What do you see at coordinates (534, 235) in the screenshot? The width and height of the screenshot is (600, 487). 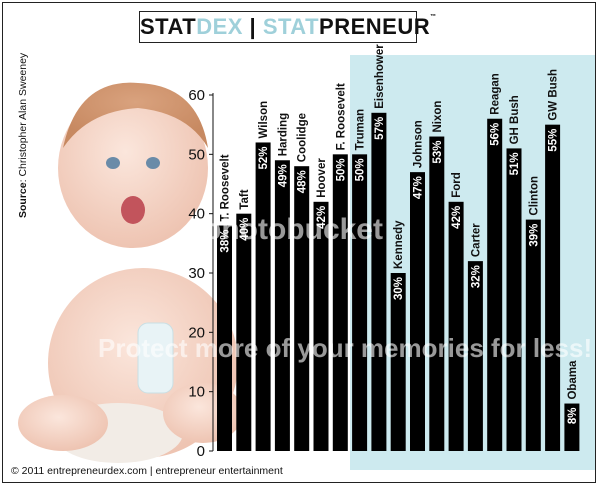 I see `bar-value-label: 39%` at bounding box center [534, 235].